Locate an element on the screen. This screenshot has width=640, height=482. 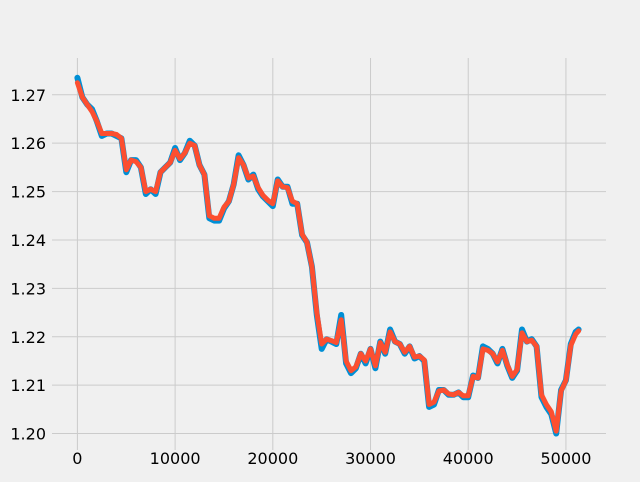
x-tick-label: 30000 is located at coordinates (370, 458).